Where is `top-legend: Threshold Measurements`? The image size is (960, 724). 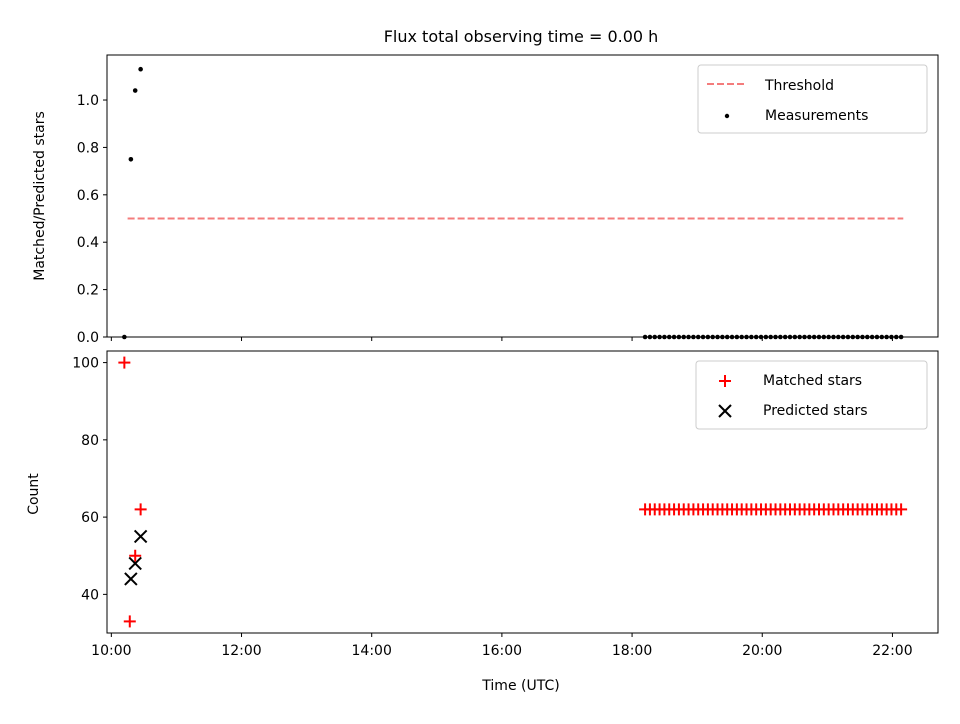
top-legend: Threshold Measurements is located at coordinates (812, 99).